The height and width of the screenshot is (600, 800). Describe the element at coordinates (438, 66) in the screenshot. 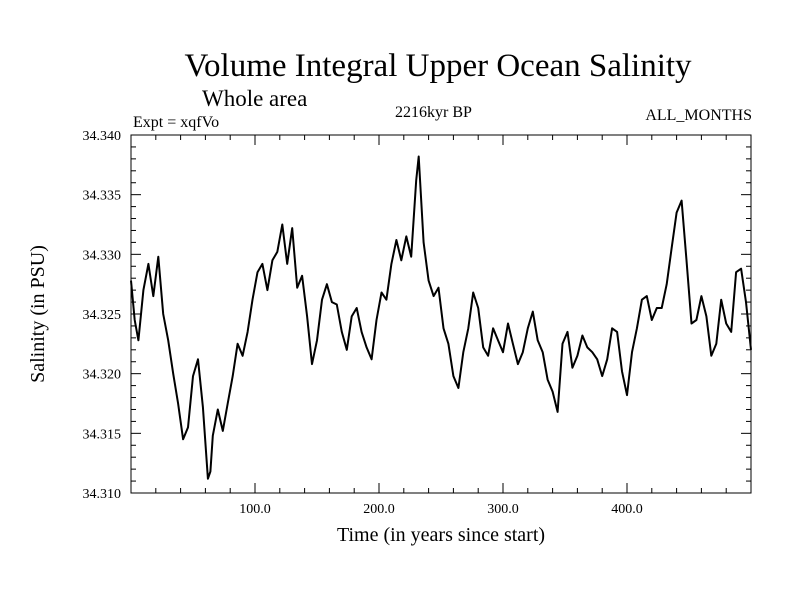

I see `chart-title: Volume Integral Upper Ocean Salinity` at that location.